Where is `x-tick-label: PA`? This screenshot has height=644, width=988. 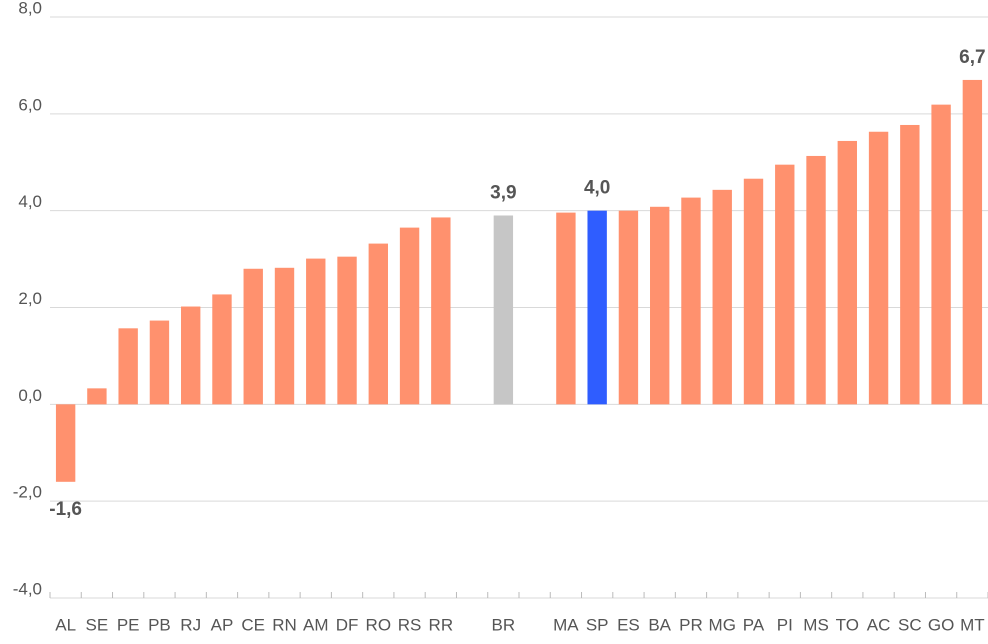
x-tick-label: PA is located at coordinates (754, 624).